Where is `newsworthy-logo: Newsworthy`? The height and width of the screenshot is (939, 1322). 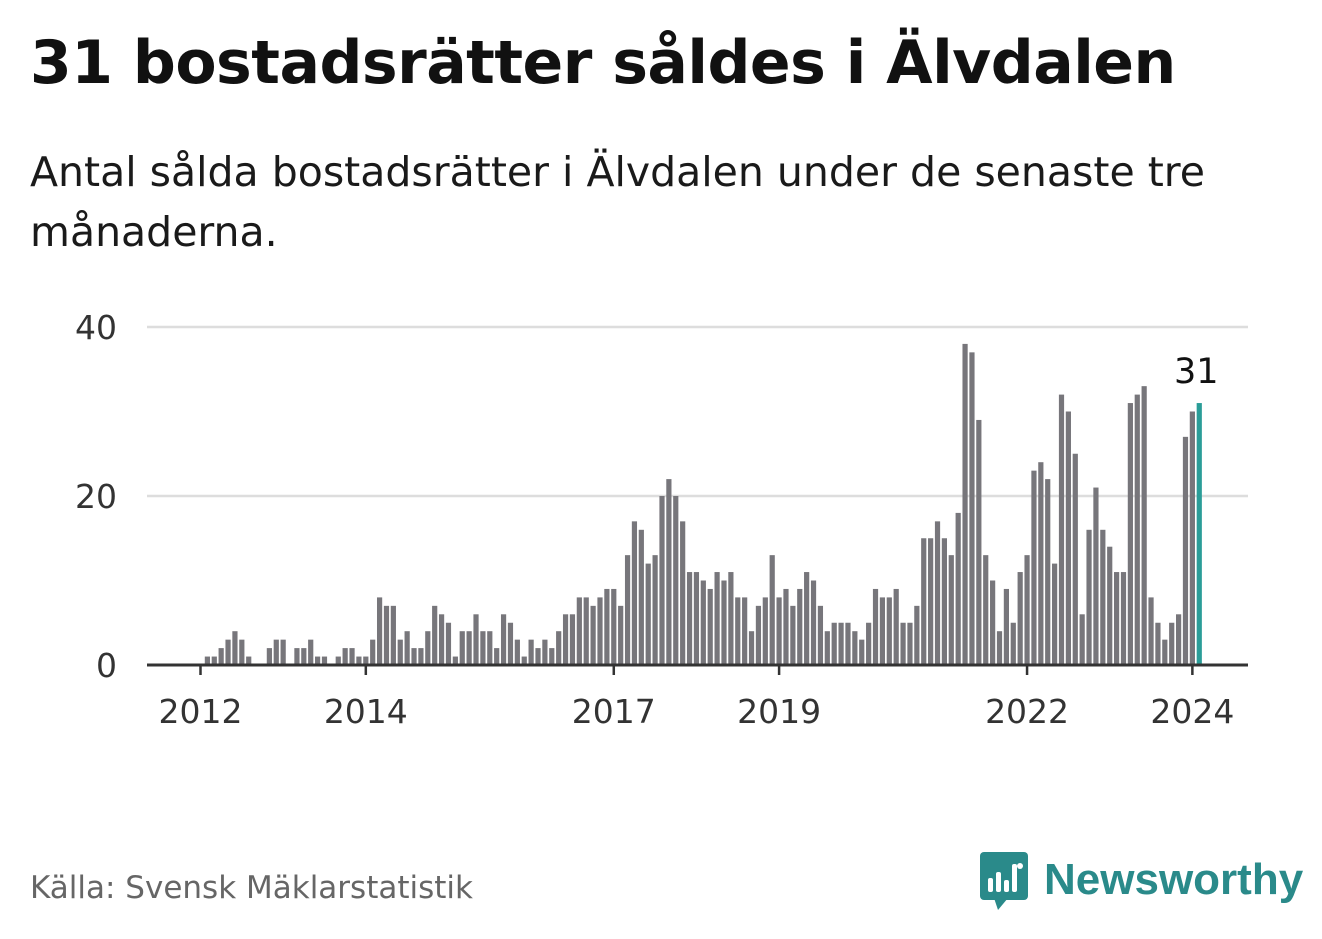
newsworthy-logo: Newsworthy is located at coordinates (1141, 880).